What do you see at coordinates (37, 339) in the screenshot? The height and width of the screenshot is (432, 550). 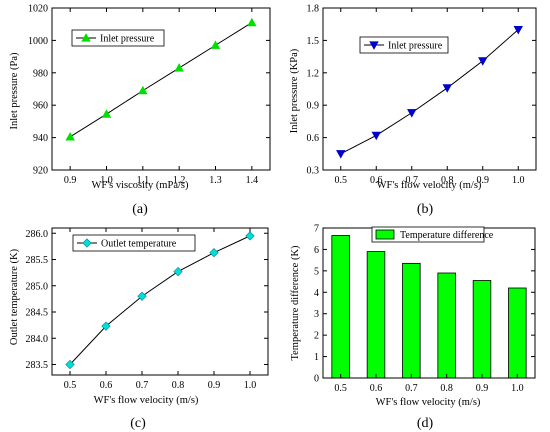 I see `panel-c-ytick-label: 284.0` at bounding box center [37, 339].